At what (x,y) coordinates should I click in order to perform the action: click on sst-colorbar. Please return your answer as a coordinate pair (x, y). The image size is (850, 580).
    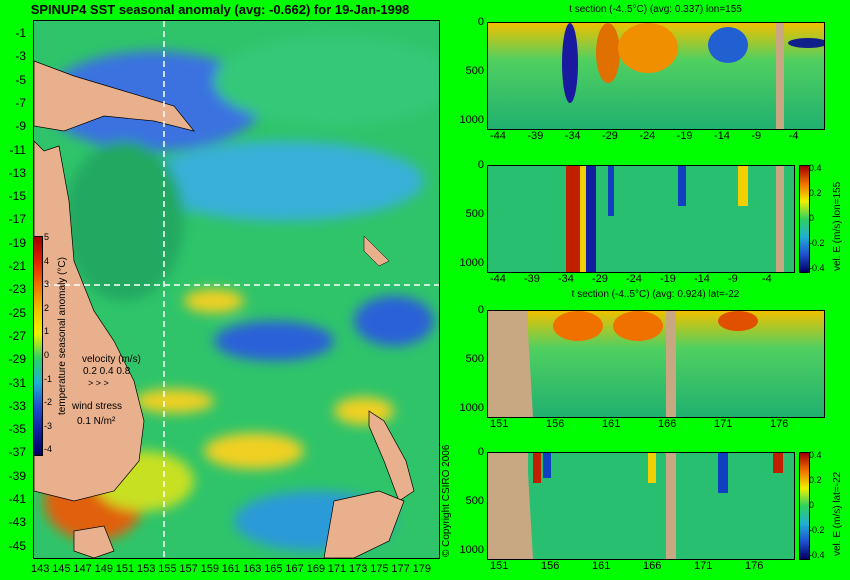
    Looking at the image, I should click on (38, 346).